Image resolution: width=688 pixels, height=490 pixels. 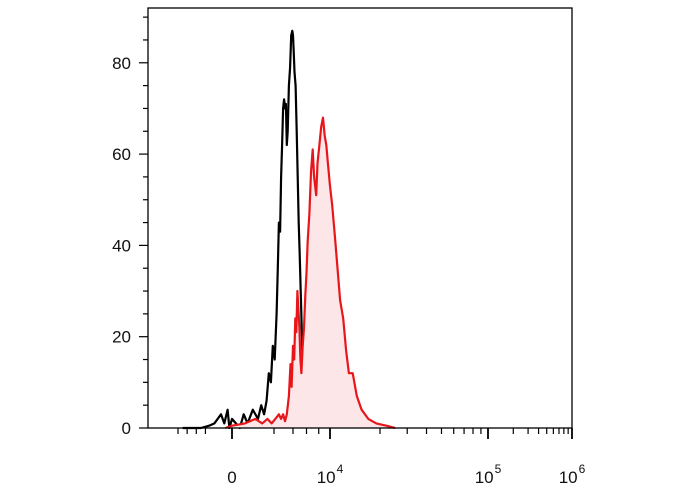 What do you see at coordinates (130, 227) in the screenshot?
I see `y-axis: 0 20 40 60 80` at bounding box center [130, 227].